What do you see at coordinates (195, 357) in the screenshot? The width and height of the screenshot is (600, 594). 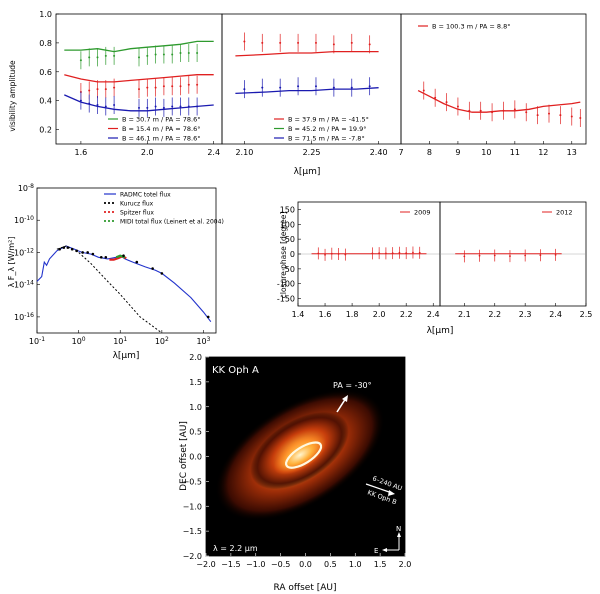 I see `image-ytick-label: 2.0` at bounding box center [195, 357].